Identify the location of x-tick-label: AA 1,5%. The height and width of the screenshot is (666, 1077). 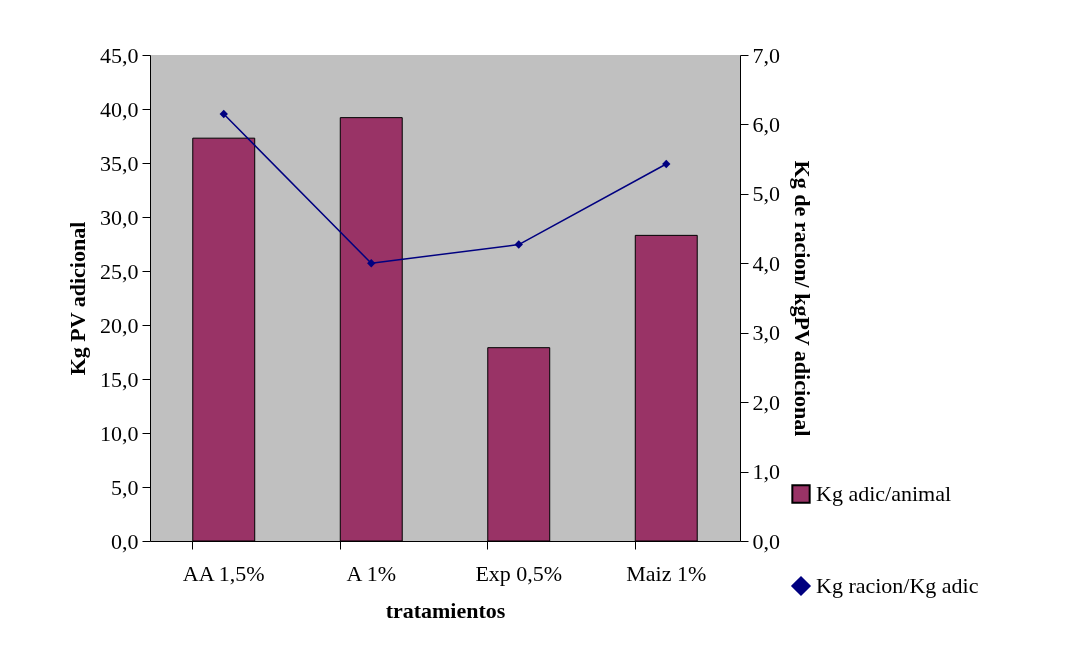
(223, 573).